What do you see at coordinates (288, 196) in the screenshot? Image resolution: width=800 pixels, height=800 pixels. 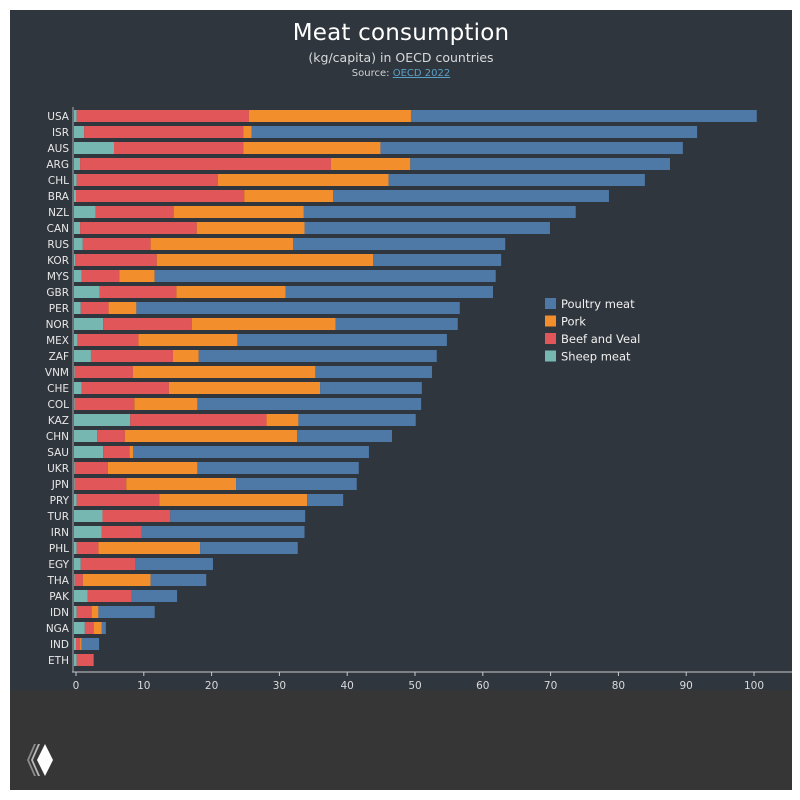 I see `bar-bra-pork` at bounding box center [288, 196].